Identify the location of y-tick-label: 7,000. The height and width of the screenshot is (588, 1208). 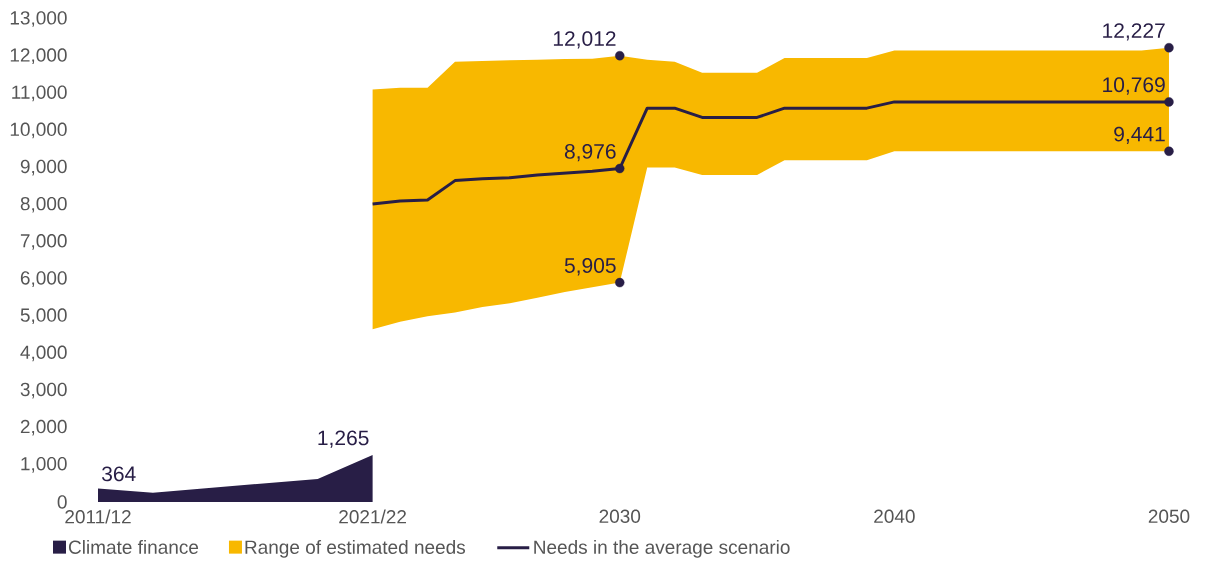
(43, 242).